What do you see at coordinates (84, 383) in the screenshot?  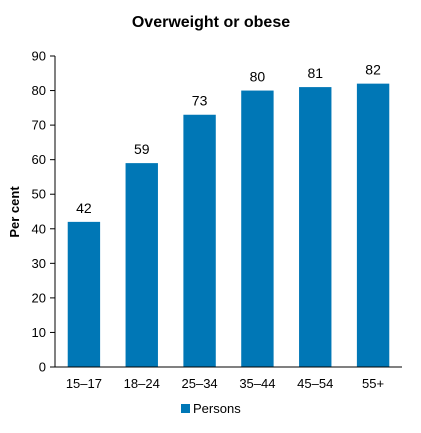 I see `x-tick-label: 15–17` at bounding box center [84, 383].